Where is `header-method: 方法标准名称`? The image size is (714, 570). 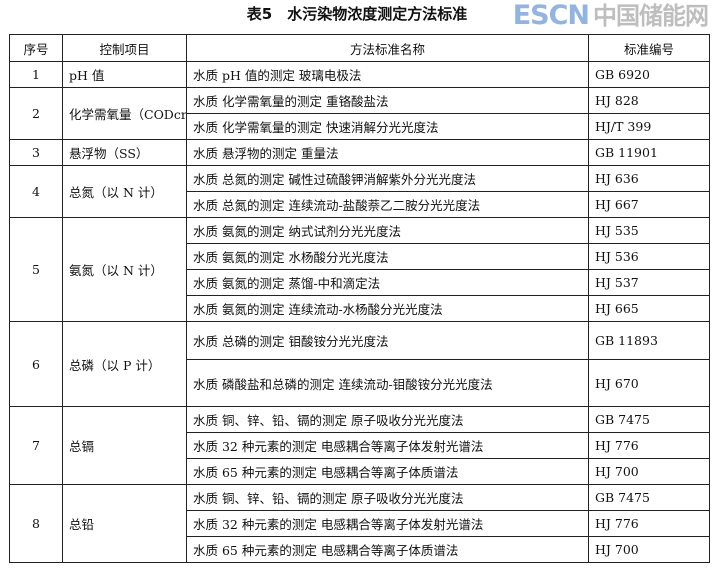 header-method: 方法标准名称 is located at coordinates (387, 48).